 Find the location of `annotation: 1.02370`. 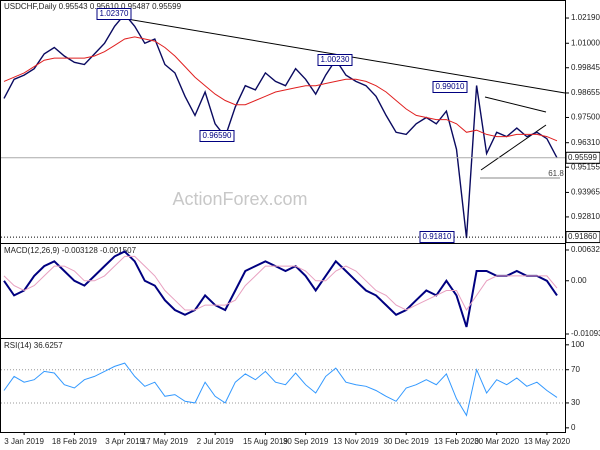

annotation: 1.02370 is located at coordinates (114, 13).